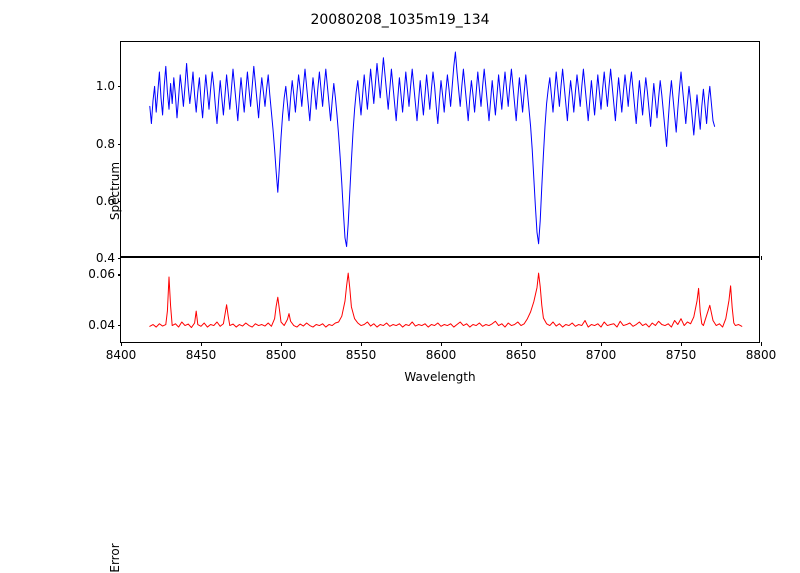 The height and width of the screenshot is (573, 800). I want to click on y-tick-label: 0.4, so click(105, 258).